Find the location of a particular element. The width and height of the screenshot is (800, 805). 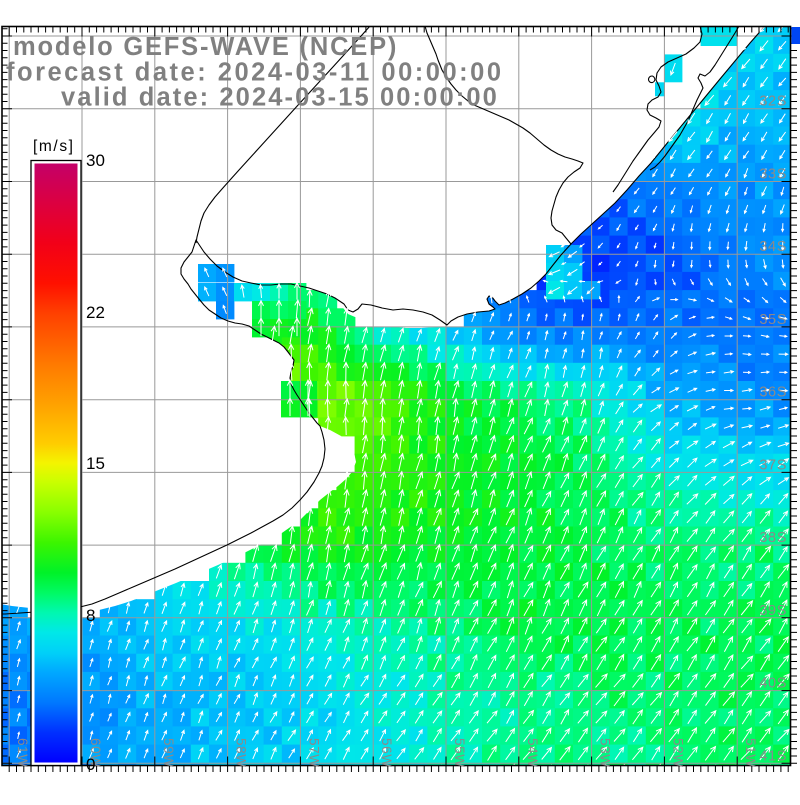

svg-text: 53W is located at coordinates (605, 753).